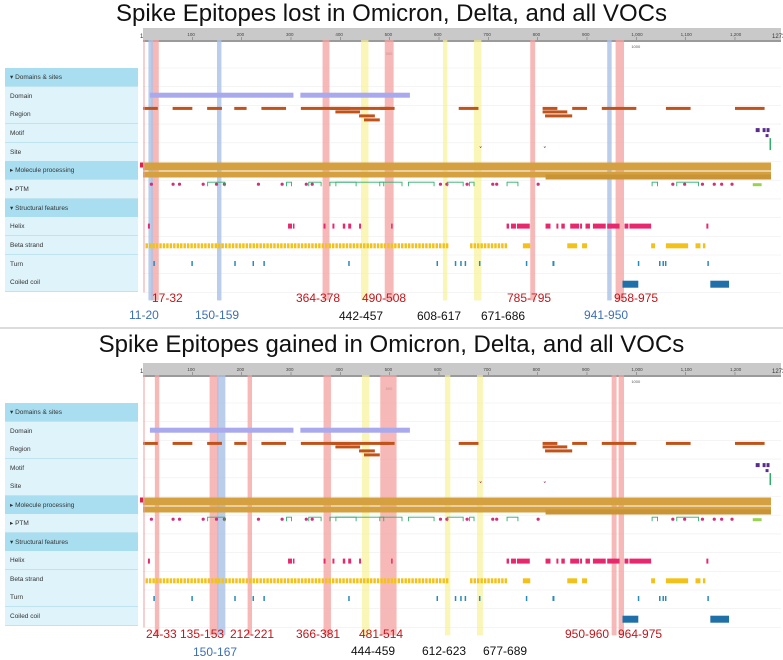 The width and height of the screenshot is (783, 660). I want to click on ruler-tick-label: 600, so click(438, 369).